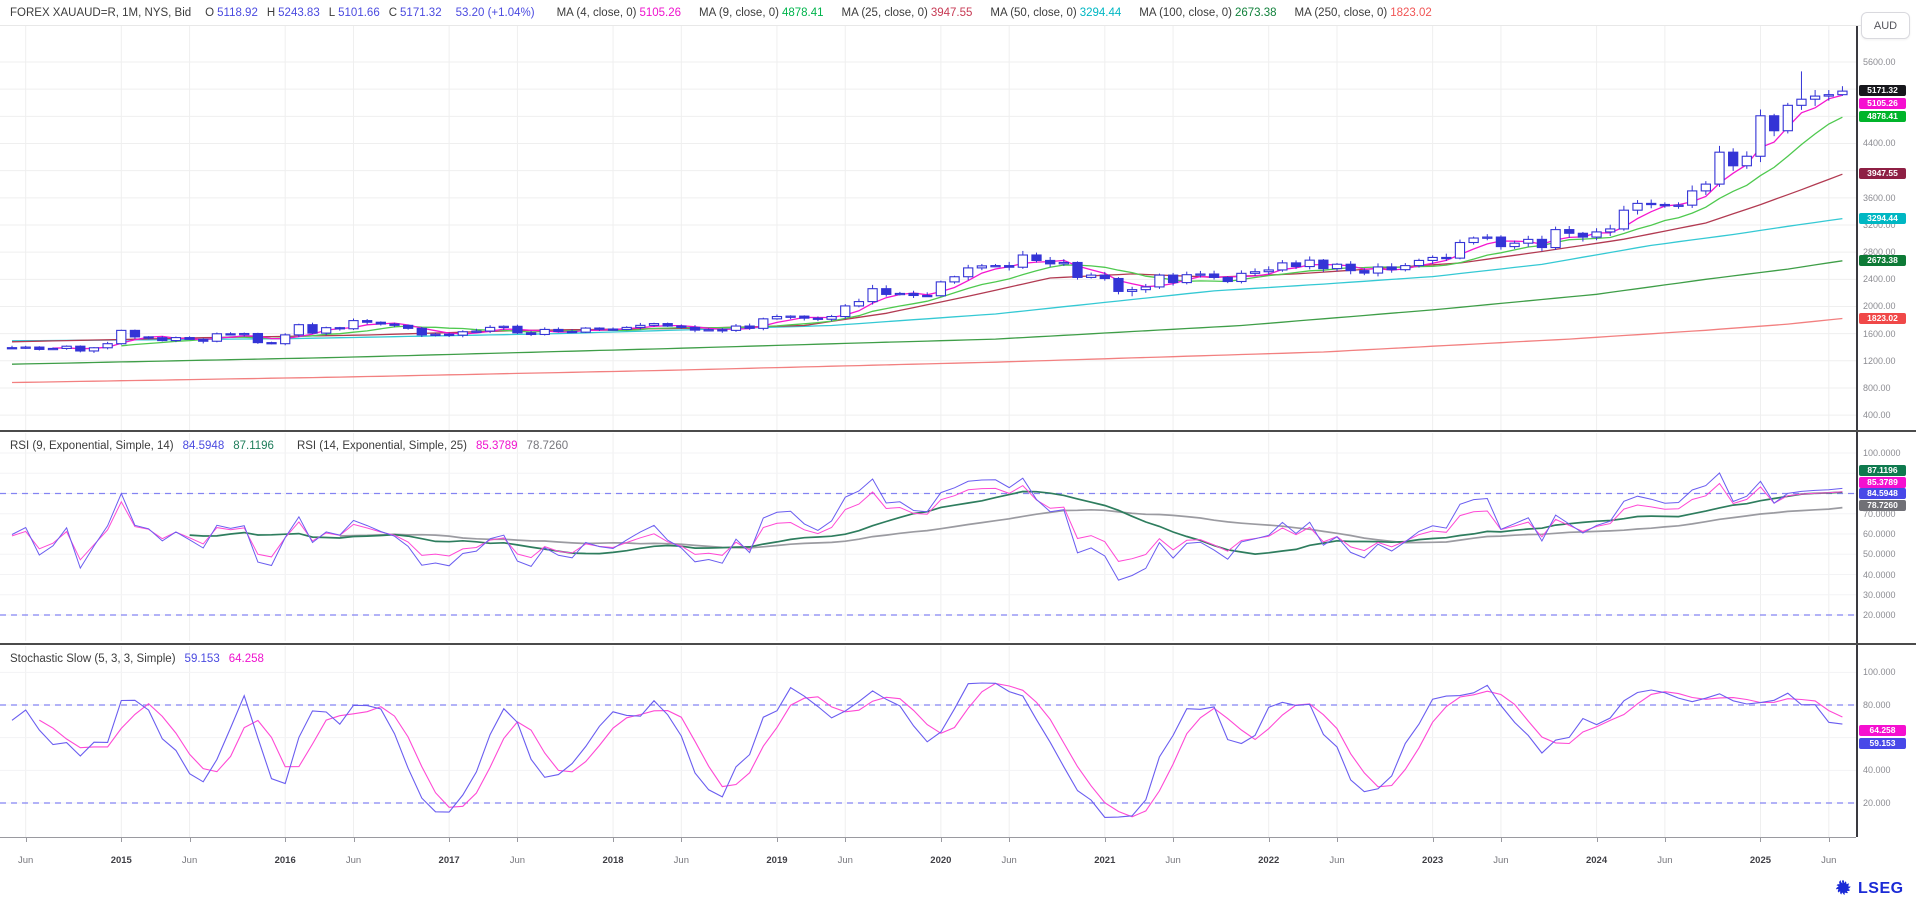 This screenshot has height=905, width=1916. What do you see at coordinates (1843, 887) in the screenshot?
I see `lseg-lion-icon` at bounding box center [1843, 887].